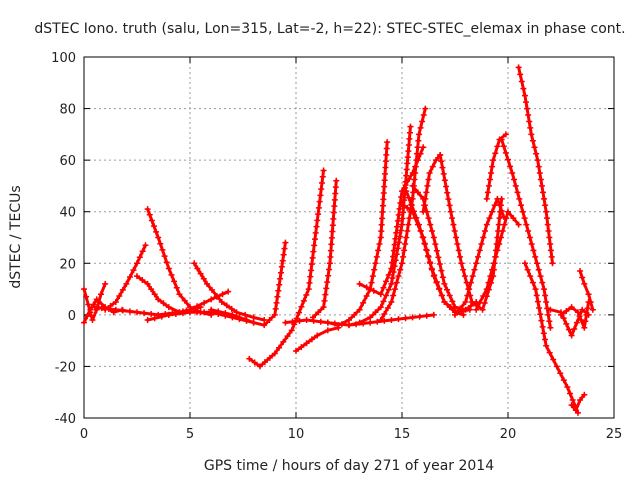 This screenshot has height=480, width=640. I want to click on y-tick-label: -40, so click(65, 419).